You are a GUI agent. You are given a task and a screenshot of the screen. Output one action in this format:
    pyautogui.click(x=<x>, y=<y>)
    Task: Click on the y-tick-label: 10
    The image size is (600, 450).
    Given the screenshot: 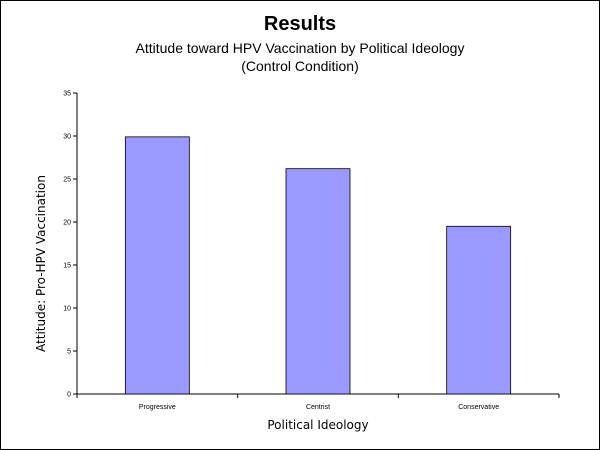 What is the action you would take?
    pyautogui.click(x=67, y=309)
    